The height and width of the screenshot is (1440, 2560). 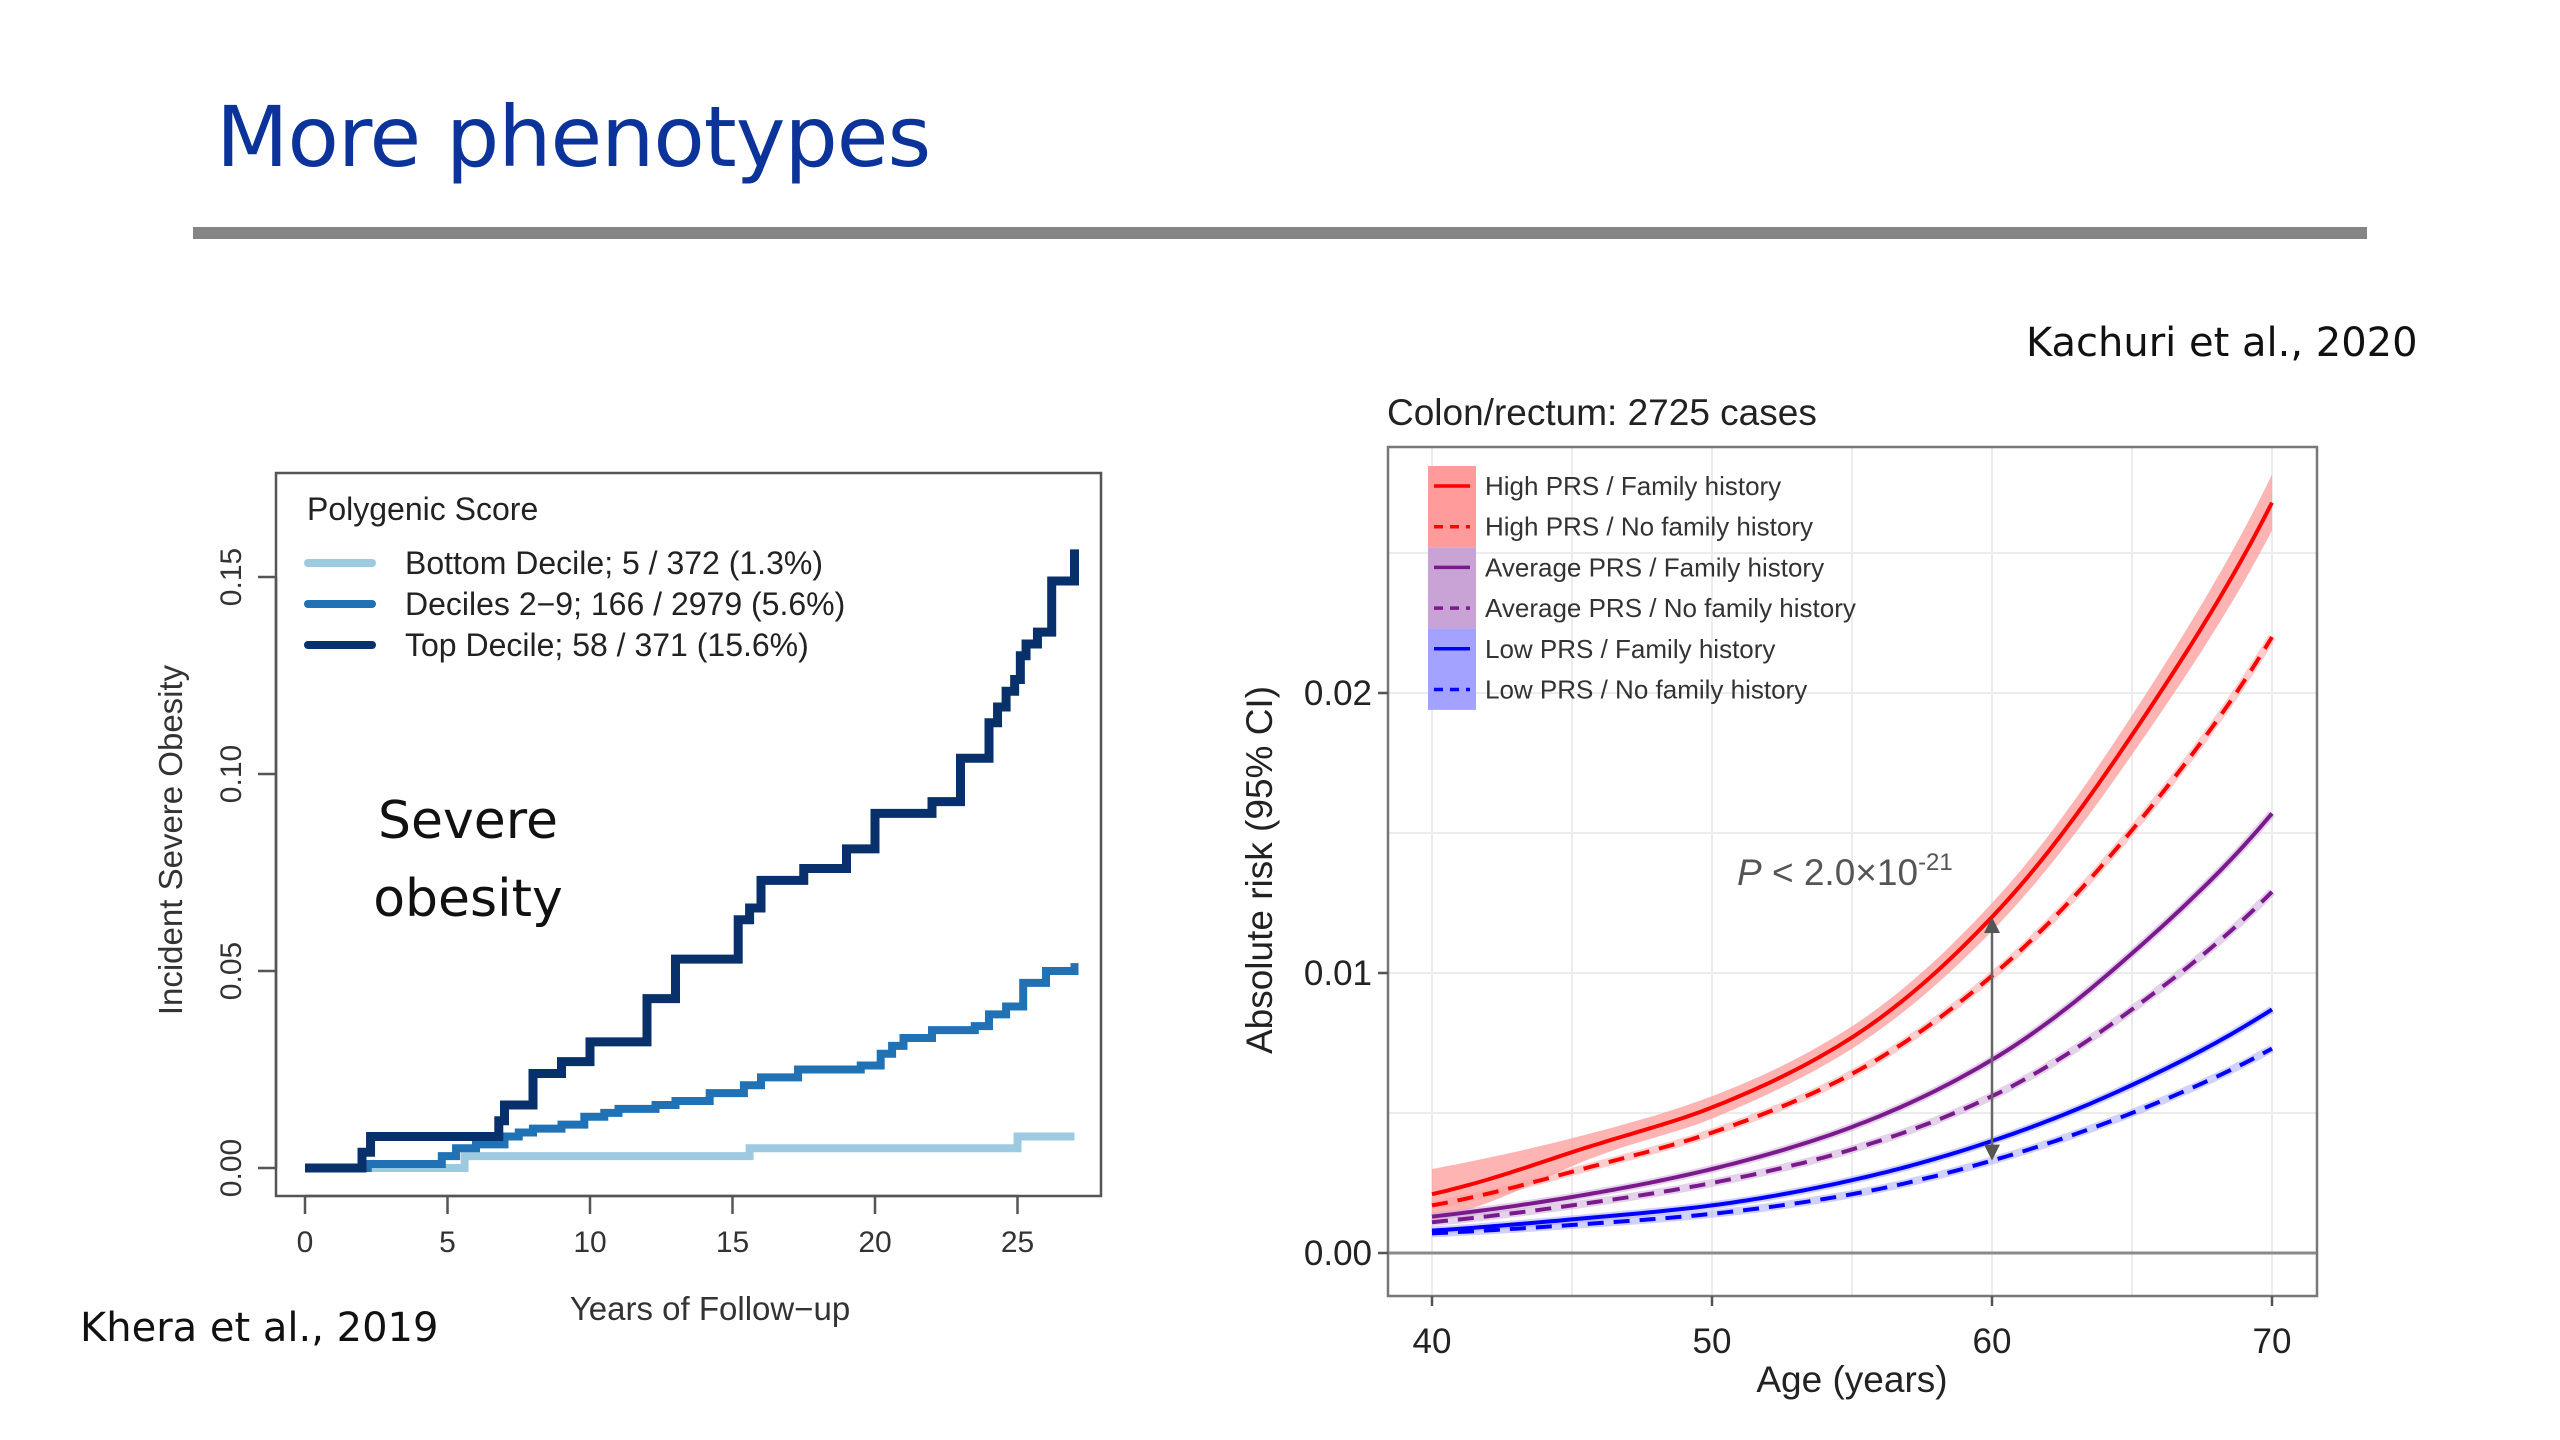 What do you see at coordinates (573, 137) in the screenshot?
I see `slide-title: More phenotypes` at bounding box center [573, 137].